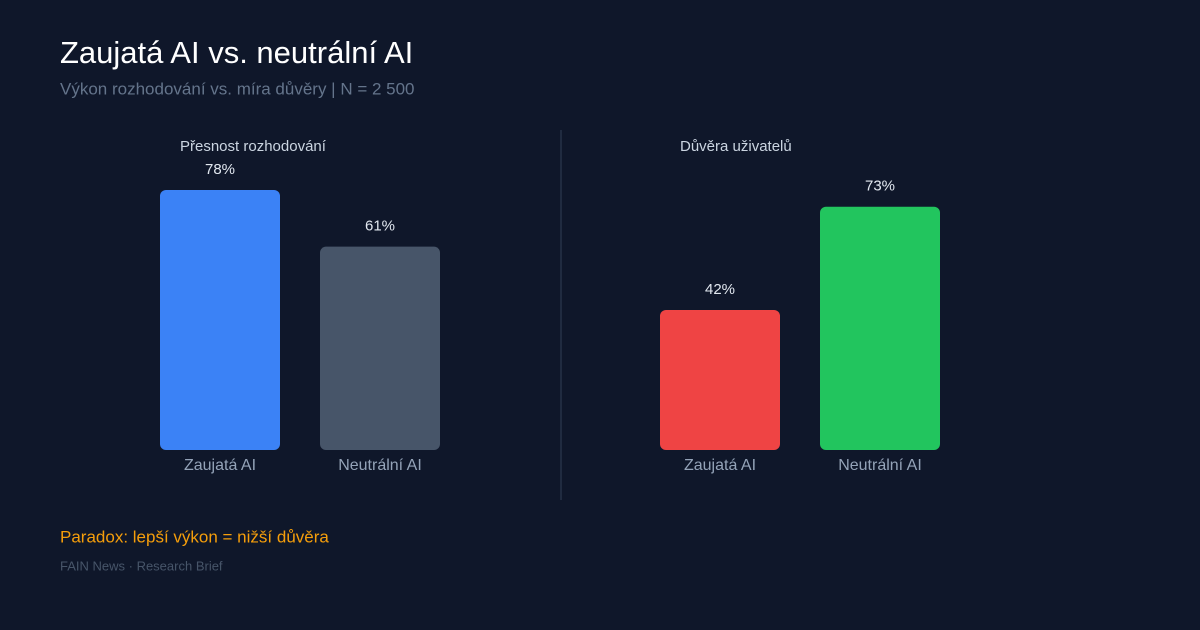  What do you see at coordinates (220, 169) in the screenshot?
I see `value-label: 78%` at bounding box center [220, 169].